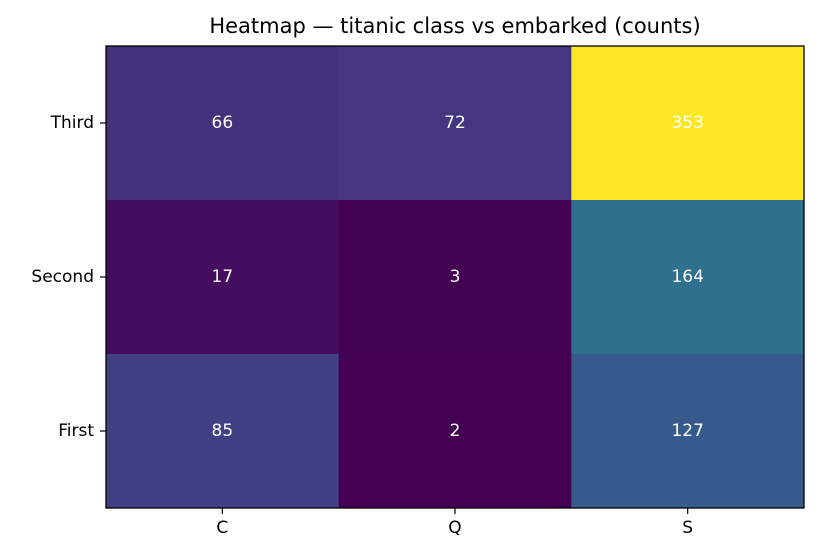 The width and height of the screenshot is (818, 558). I want to click on cell-value-label: 66, so click(223, 123).